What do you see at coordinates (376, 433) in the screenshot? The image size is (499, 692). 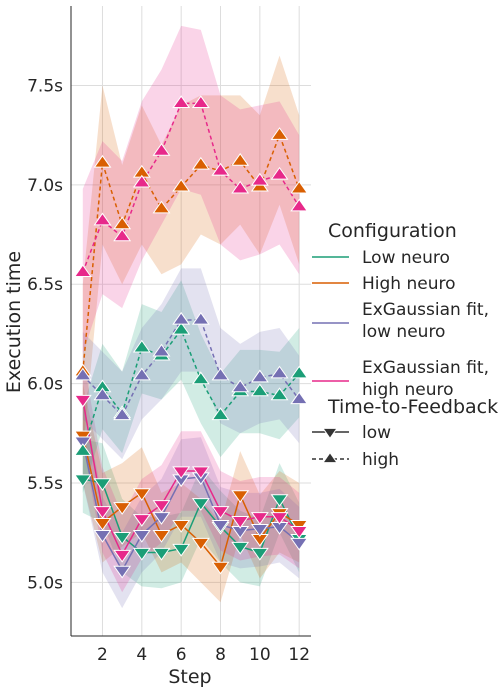 I see `legend-style-label: low` at bounding box center [376, 433].